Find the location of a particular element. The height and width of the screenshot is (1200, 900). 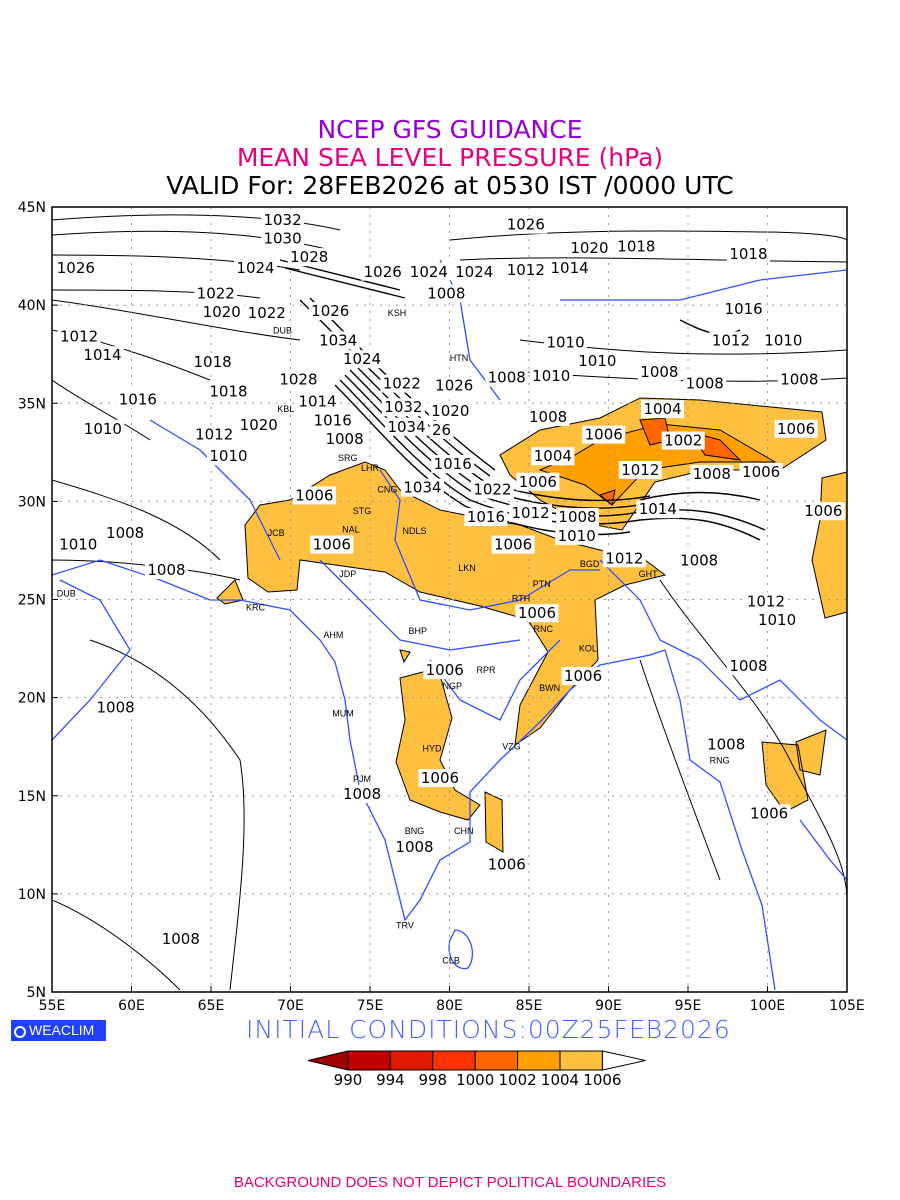

lat-tick-label: 45N is located at coordinates (32, 208).